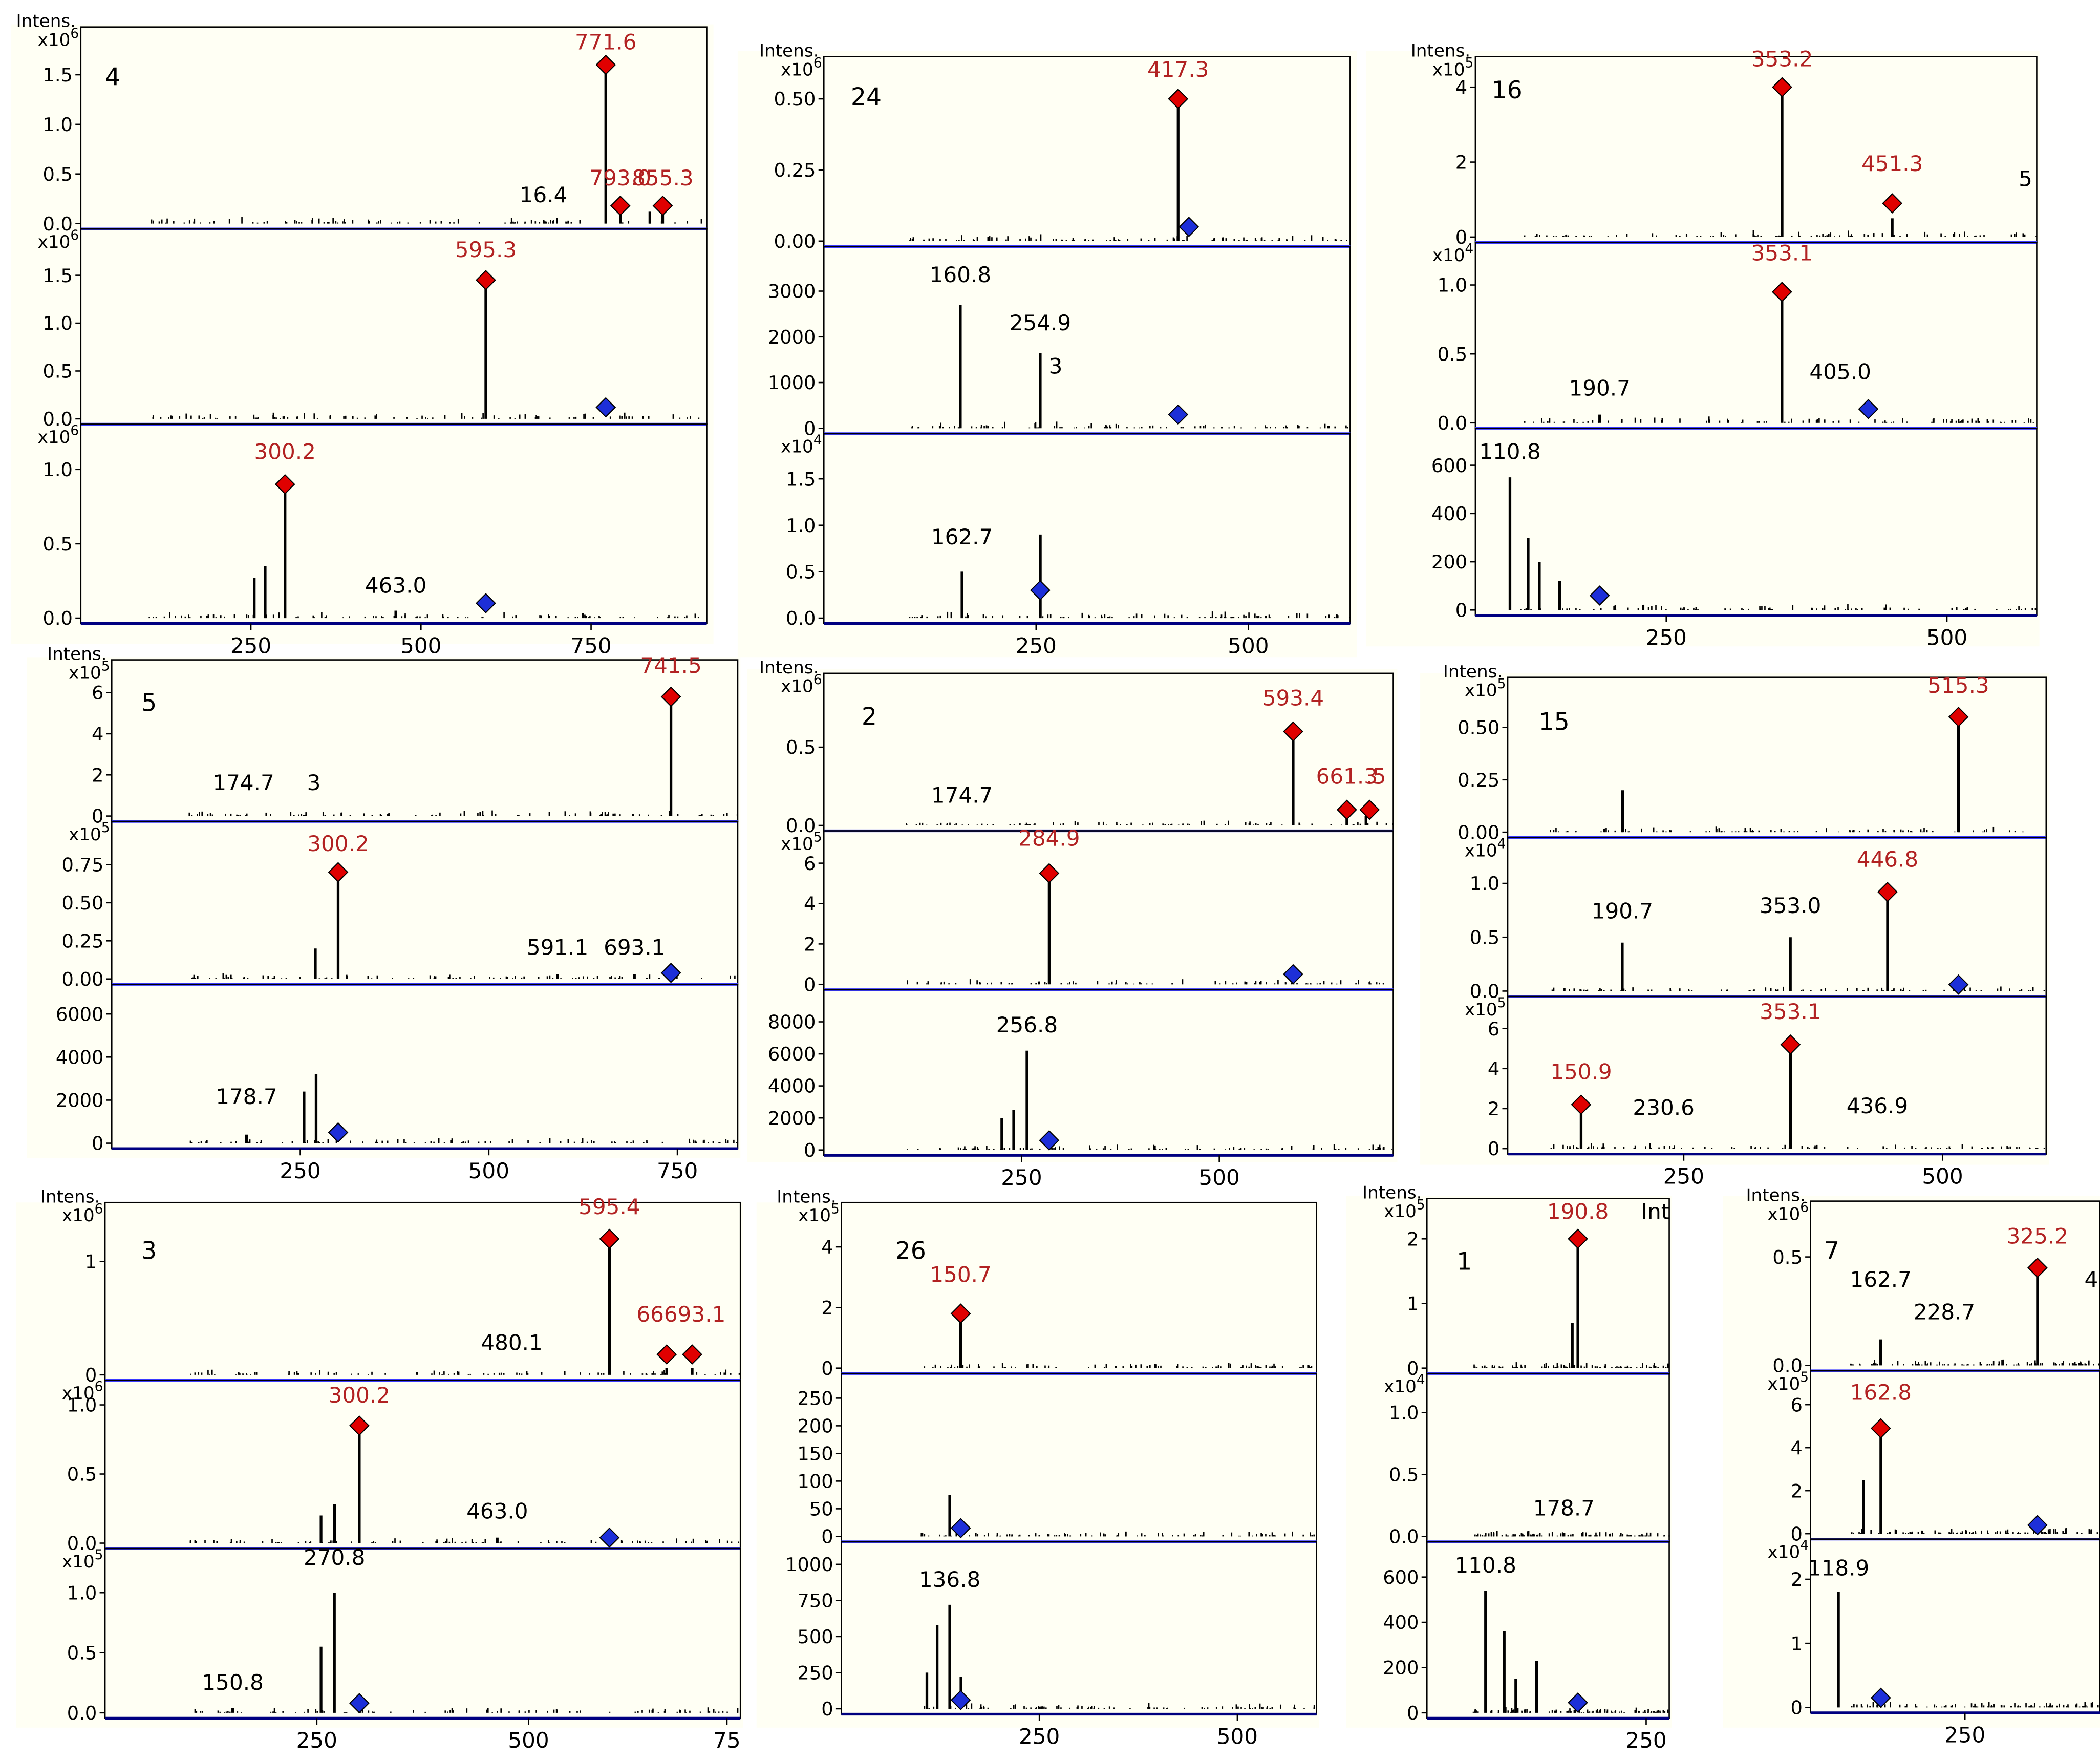 This screenshot has width=2100, height=1760. I want to click on peak-label: 256.8, so click(1027, 1024).